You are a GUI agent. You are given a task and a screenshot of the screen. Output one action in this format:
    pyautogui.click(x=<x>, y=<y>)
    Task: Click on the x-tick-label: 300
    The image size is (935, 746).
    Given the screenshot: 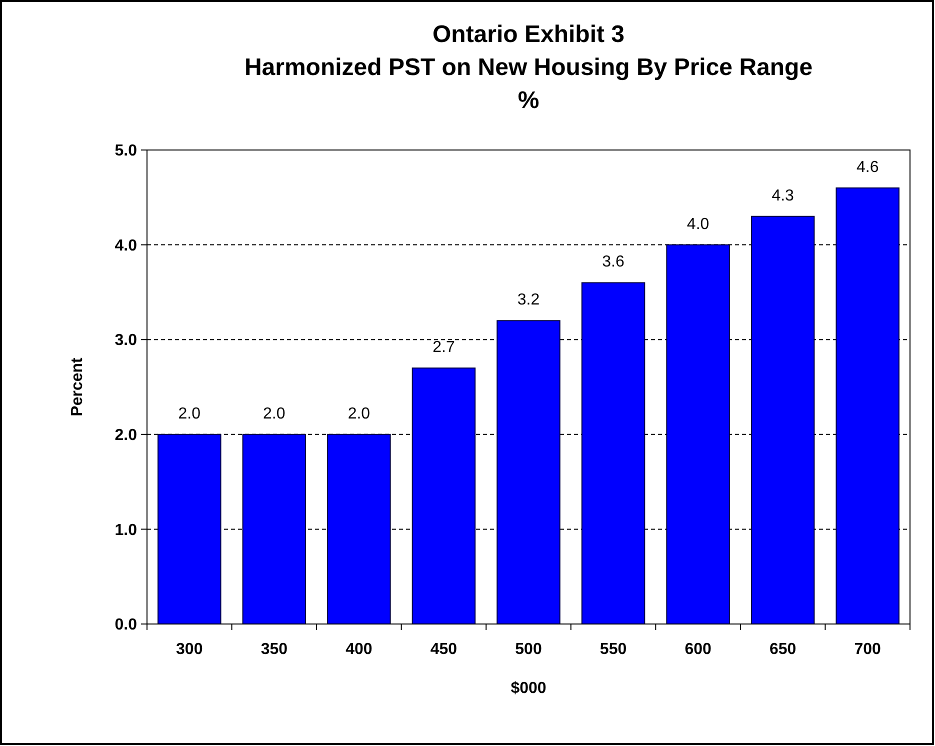 What is the action you would take?
    pyautogui.click(x=189, y=649)
    